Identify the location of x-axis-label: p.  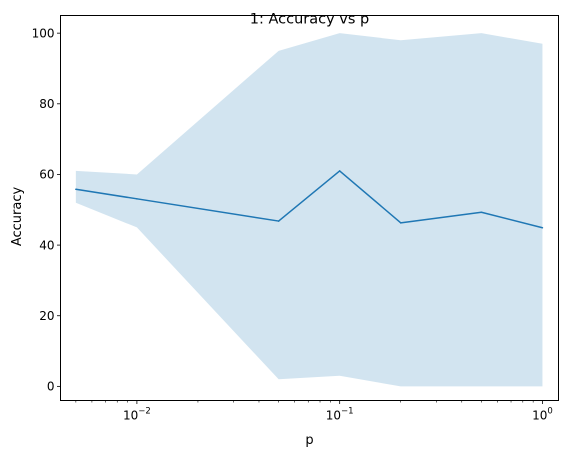
(309, 440).